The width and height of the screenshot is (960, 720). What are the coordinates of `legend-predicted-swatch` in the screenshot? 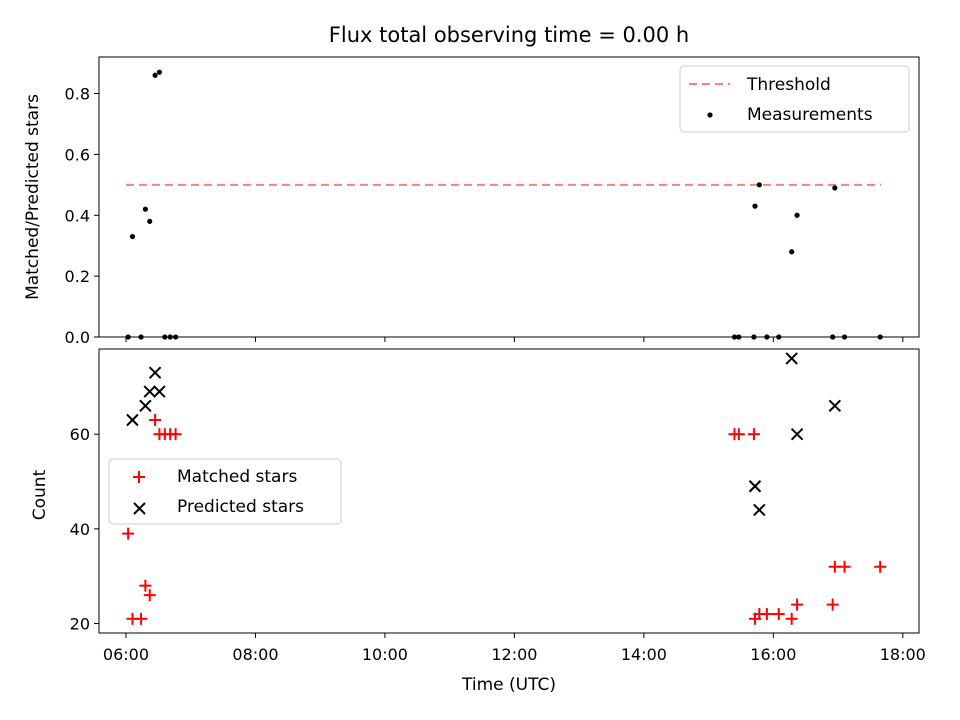 It's located at (139, 508).